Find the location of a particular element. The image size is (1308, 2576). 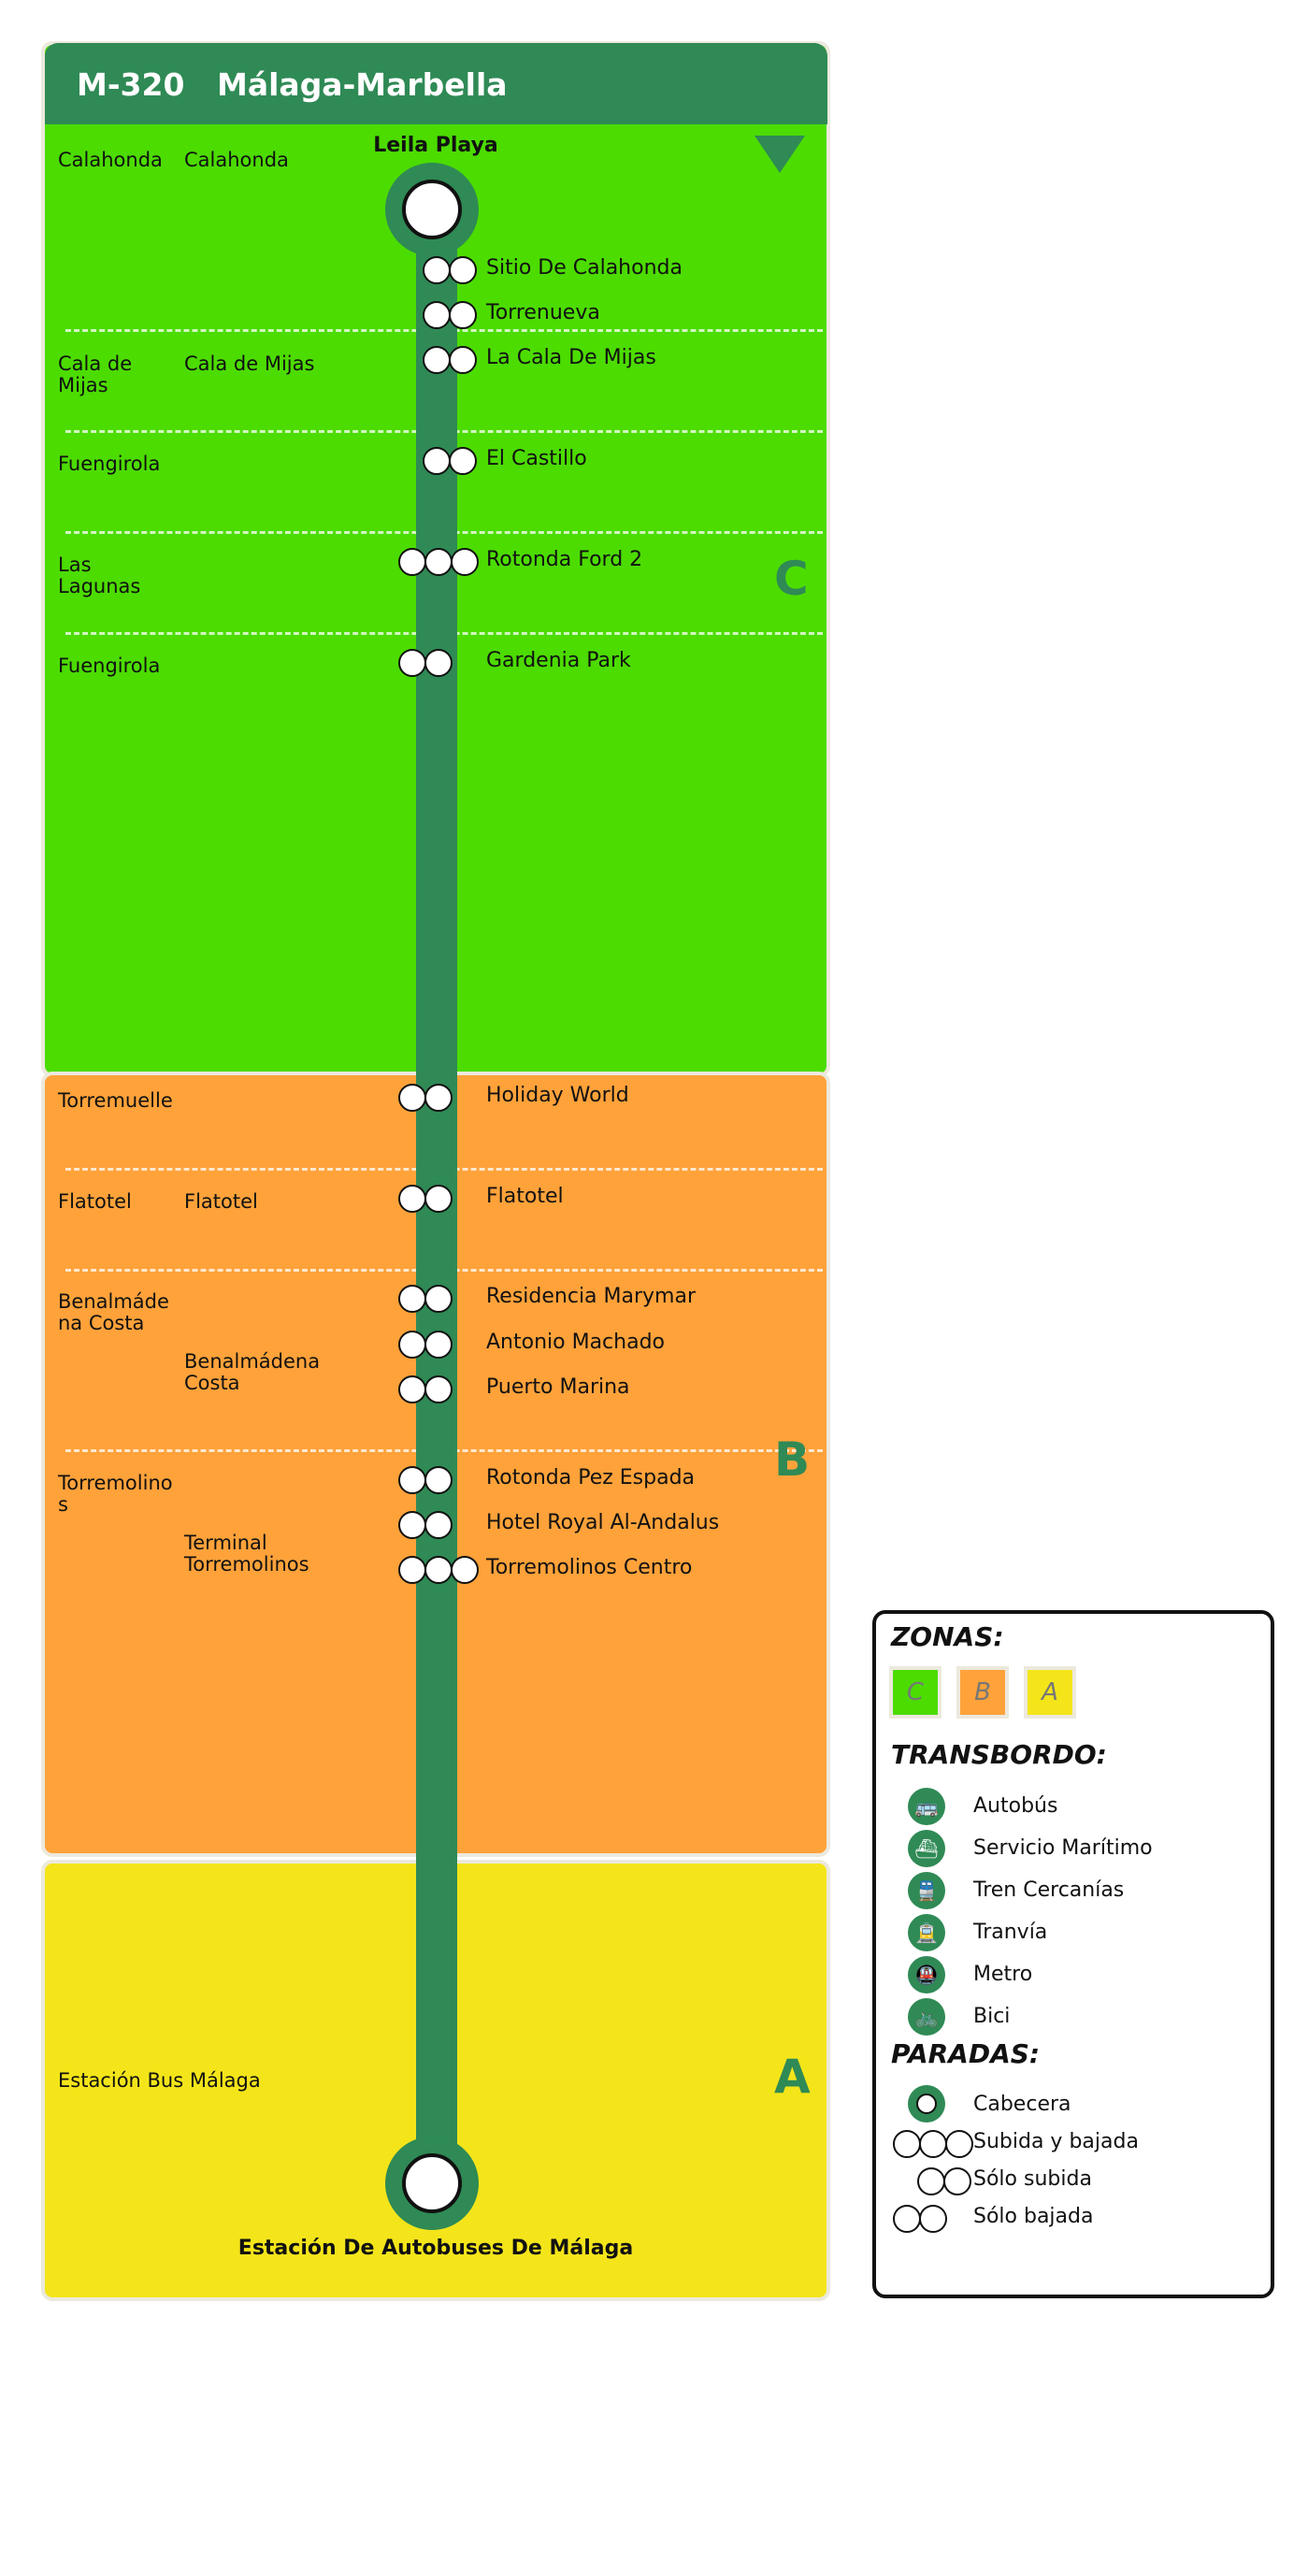

route-name: Málaga-Marbella is located at coordinates (362, 85).